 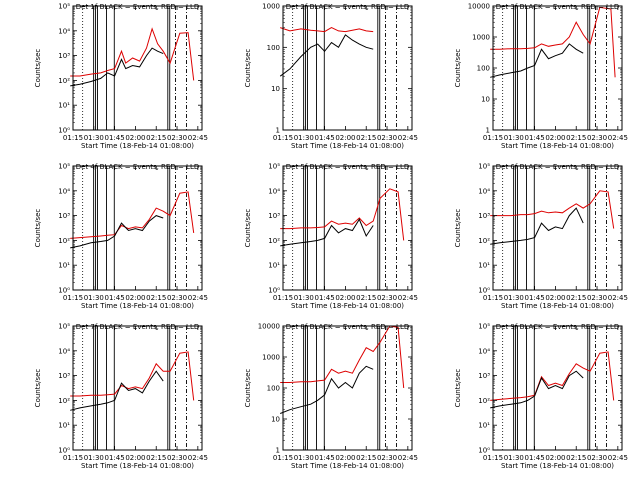 What do you see at coordinates (278, 131) in the screenshot?
I see `y-tick-label: 1` at bounding box center [278, 131].